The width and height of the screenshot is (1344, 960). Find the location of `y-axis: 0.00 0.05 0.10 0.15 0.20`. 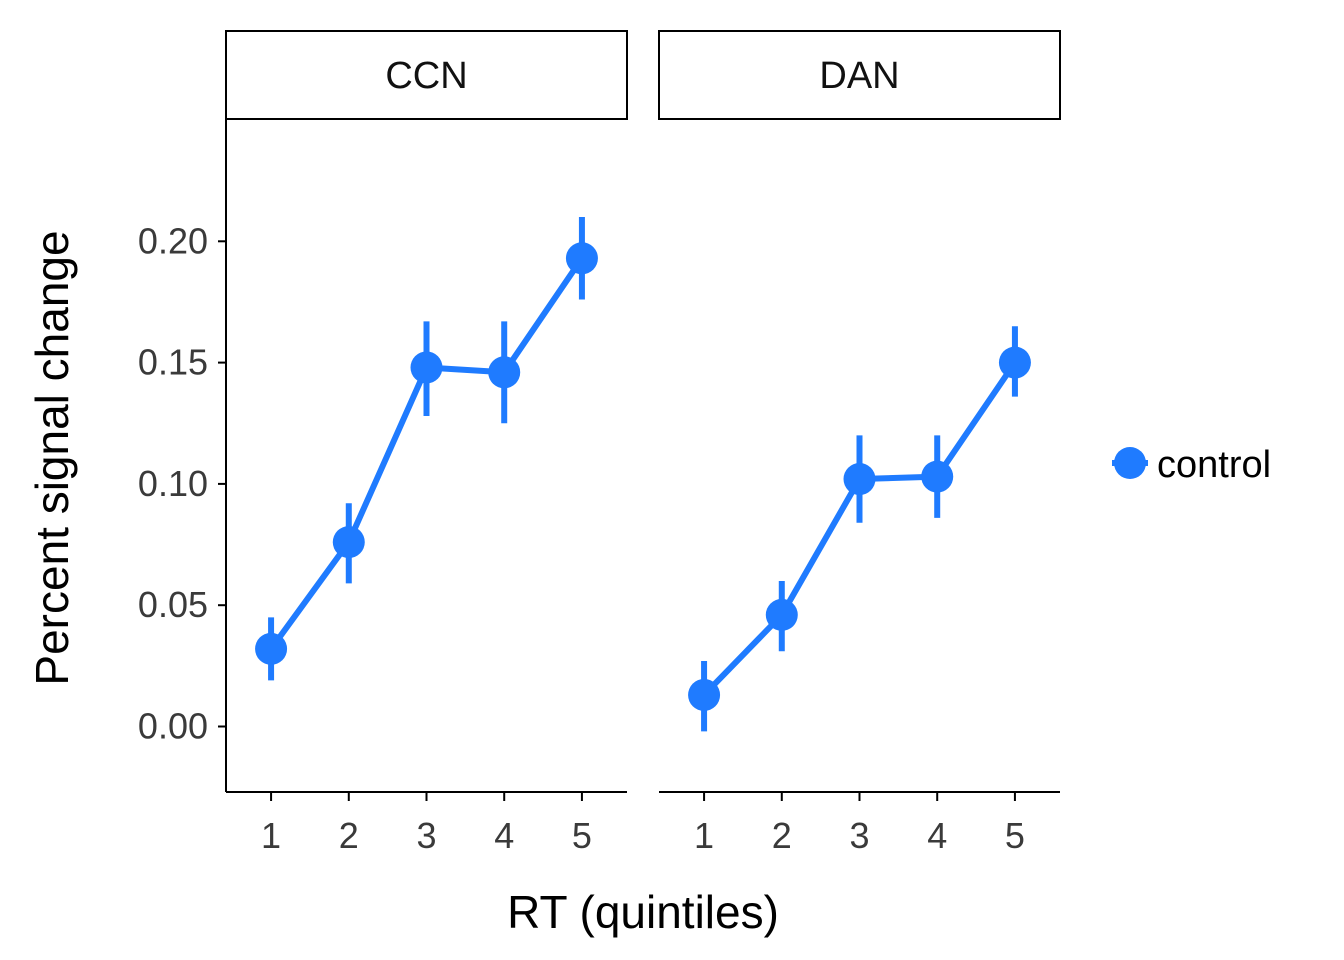

y-axis: 0.00 0.05 0.10 0.15 0.20 is located at coordinates (182, 456).